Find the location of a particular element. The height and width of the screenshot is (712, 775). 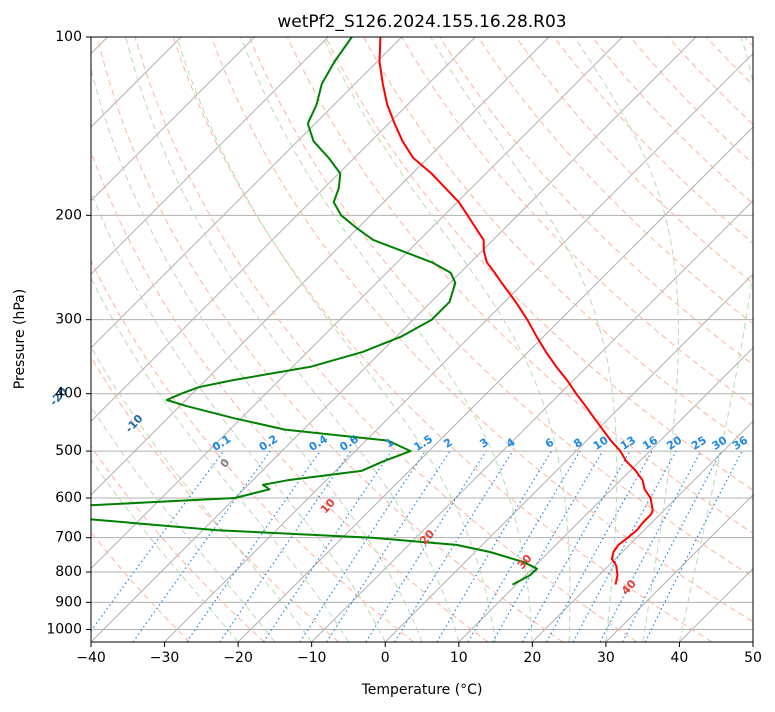

y-axis-label: Pressure (hPa) is located at coordinates (20, 339).